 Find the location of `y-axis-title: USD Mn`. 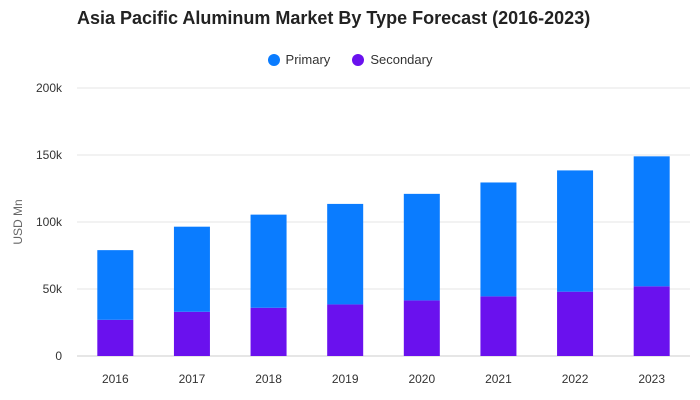

y-axis-title: USD Mn is located at coordinates (18, 221).